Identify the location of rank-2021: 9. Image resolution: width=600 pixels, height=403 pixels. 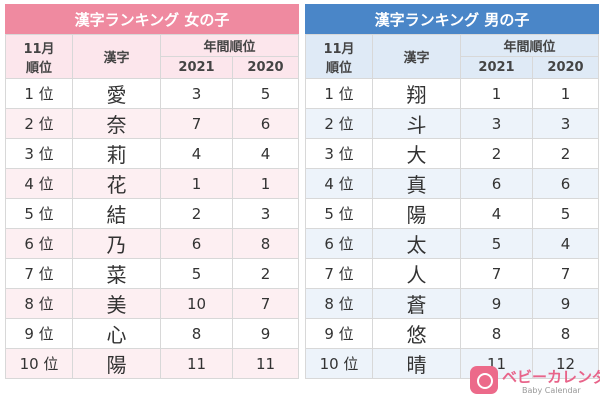
(496, 303).